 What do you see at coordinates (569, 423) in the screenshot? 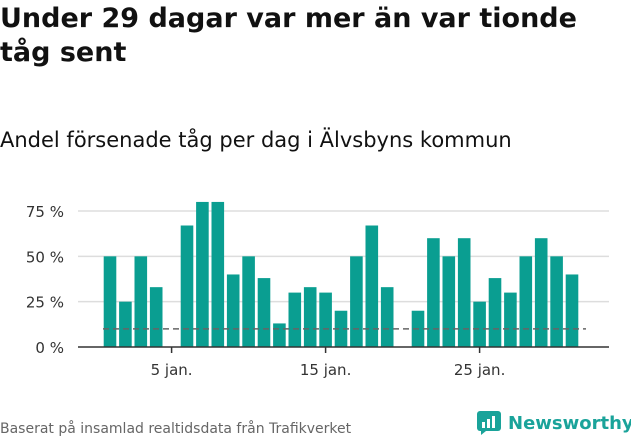
I see `newsworthy-logo-text: Newsworthy` at bounding box center [569, 423].